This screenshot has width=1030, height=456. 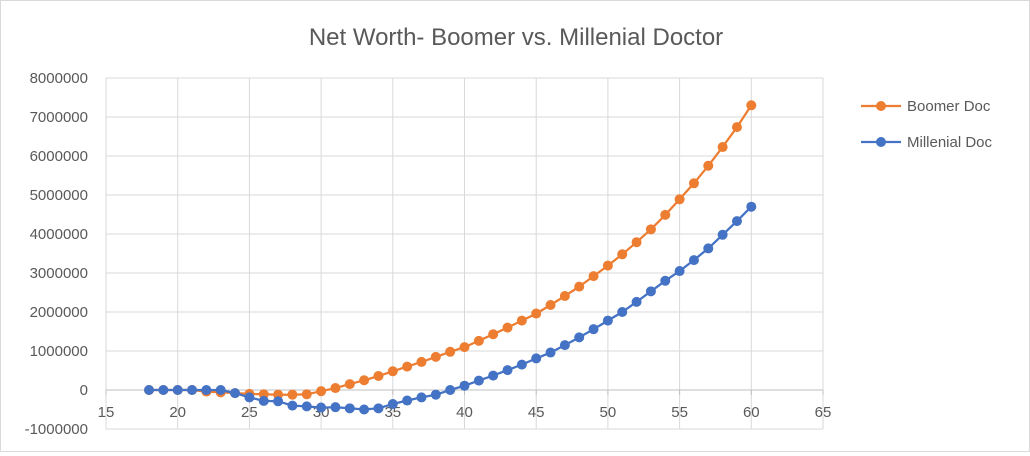 What do you see at coordinates (608, 412) in the screenshot?
I see `x-tick-label: 50` at bounding box center [608, 412].